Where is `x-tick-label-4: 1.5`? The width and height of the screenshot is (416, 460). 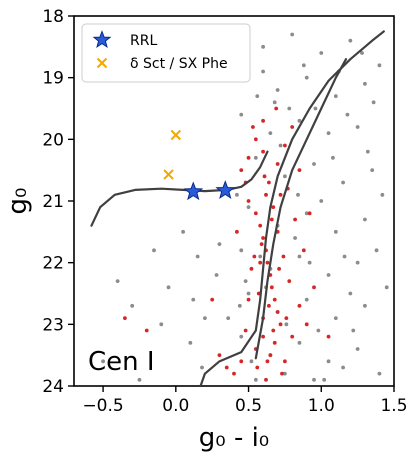 x-tick-label-4: 1.5 is located at coordinates (393, 406).